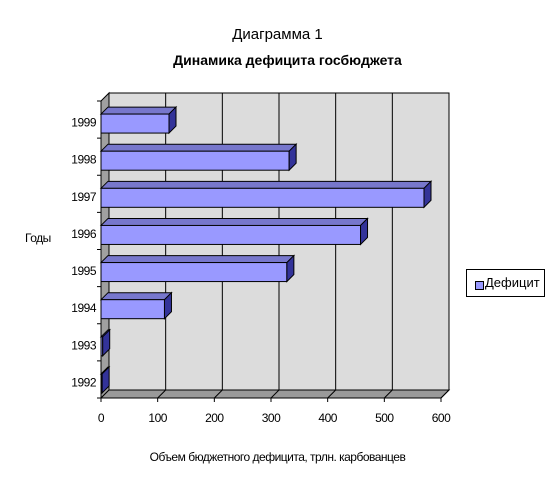  I want to click on x-tick-label: 500, so click(384, 418).